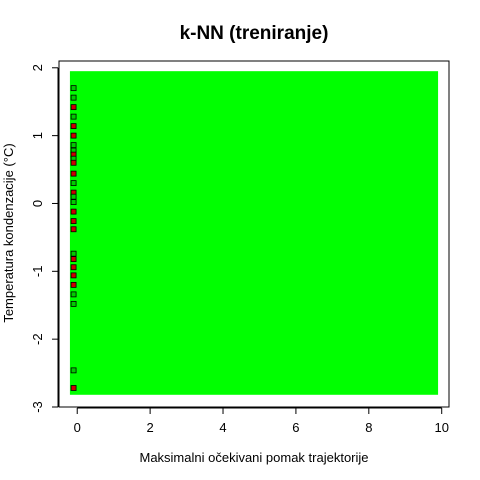 Image resolution: width=480 pixels, height=480 pixels. What do you see at coordinates (37, 67) in the screenshot?
I see `y-tick-label: 2` at bounding box center [37, 67].